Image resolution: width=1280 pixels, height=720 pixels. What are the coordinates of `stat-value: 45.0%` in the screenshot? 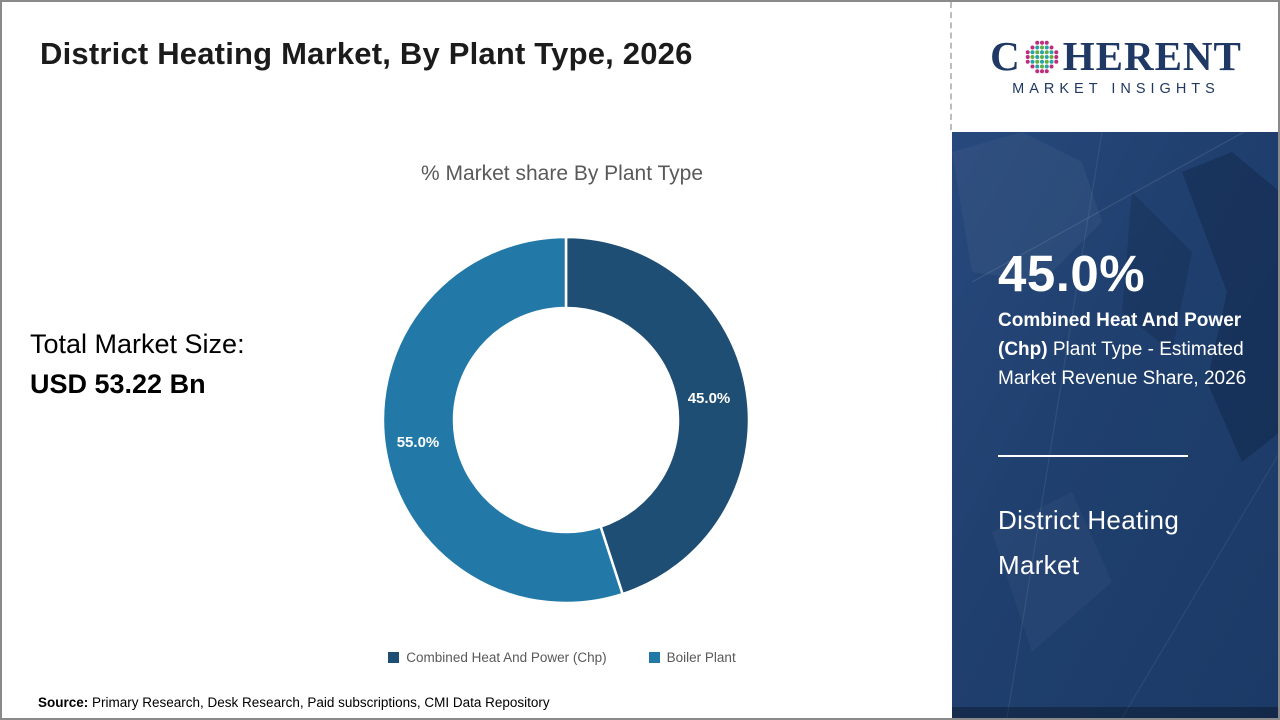 It's located at (1072, 273).